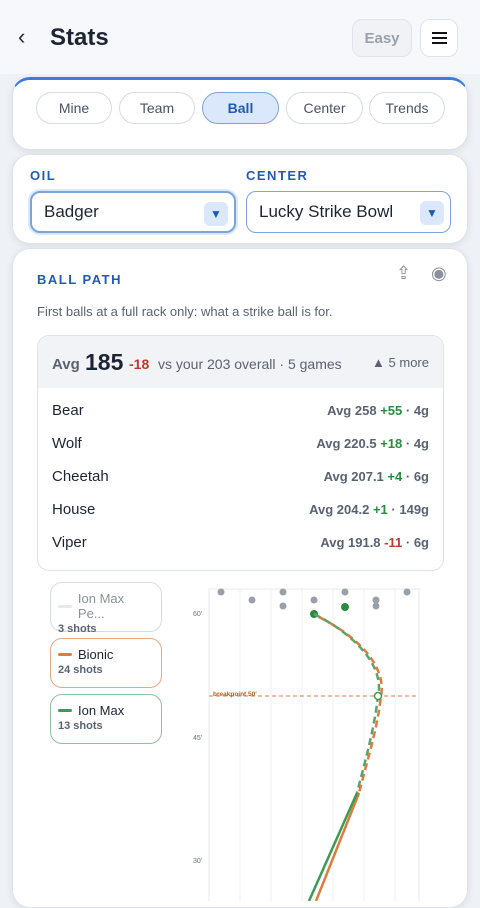 This screenshot has width=480, height=908. I want to click on tab: Center, so click(324, 108).